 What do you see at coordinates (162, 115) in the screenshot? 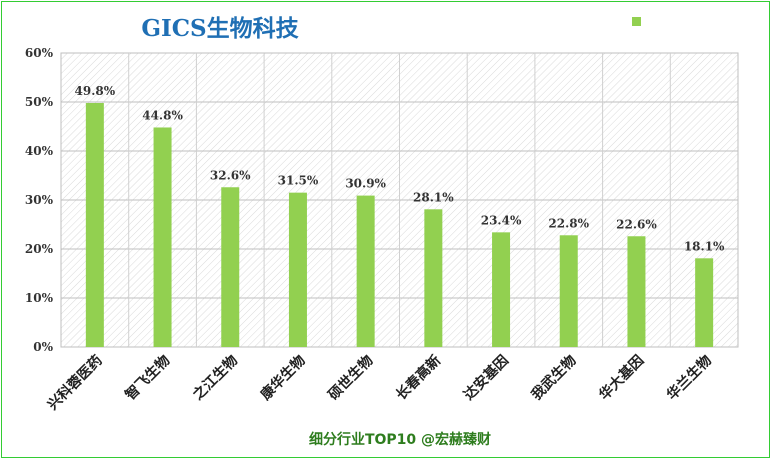
I see `data-label: 44.8%` at bounding box center [162, 115].